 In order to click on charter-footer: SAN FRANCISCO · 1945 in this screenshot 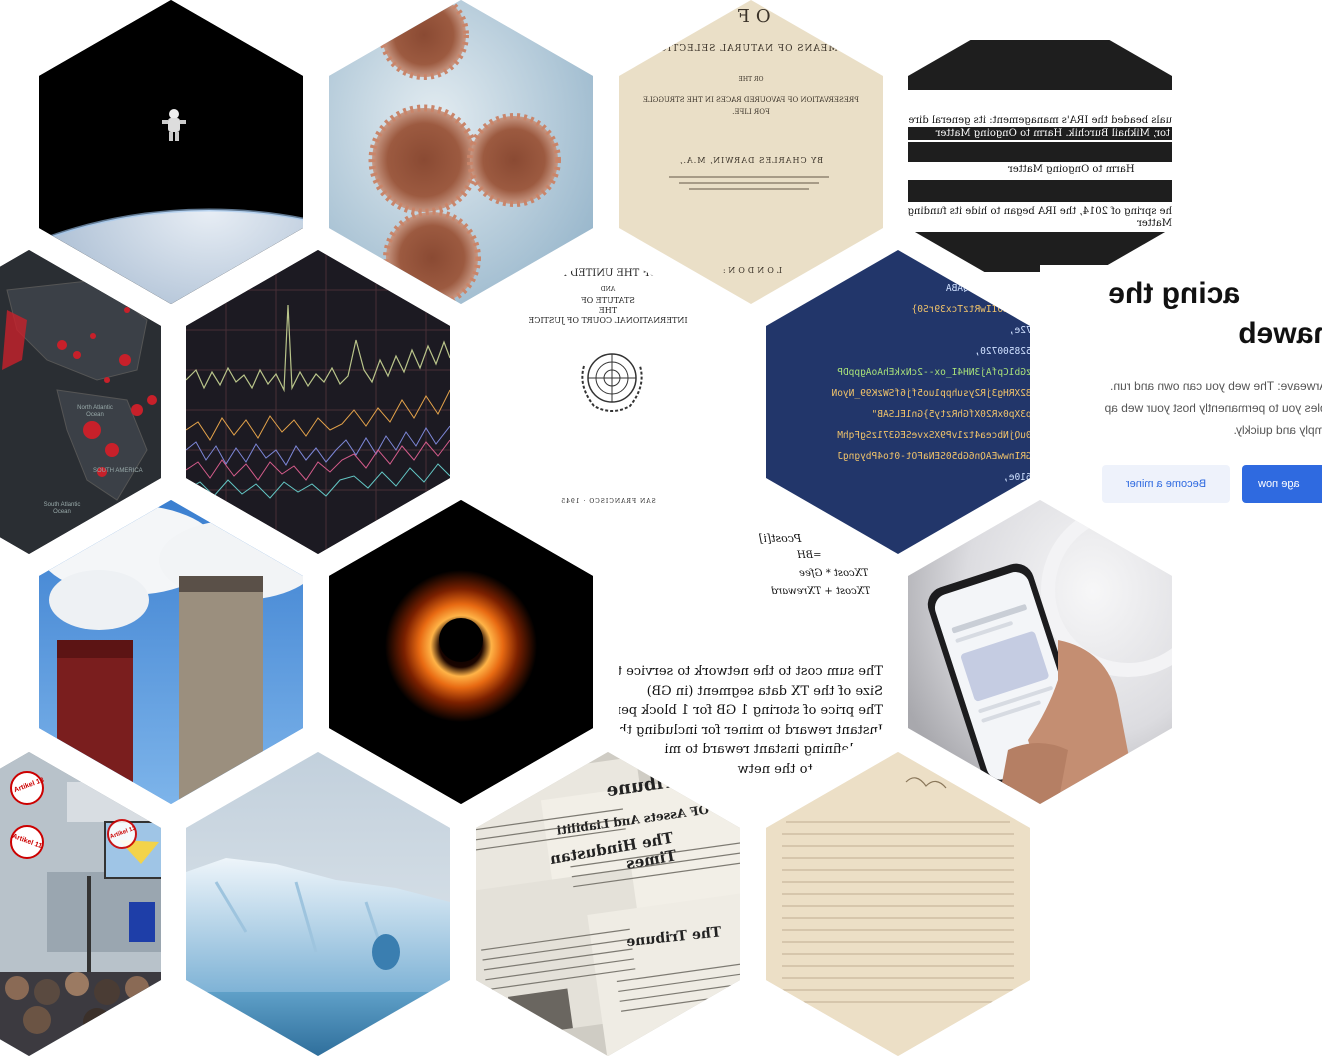, I will do `click(608, 501)`.